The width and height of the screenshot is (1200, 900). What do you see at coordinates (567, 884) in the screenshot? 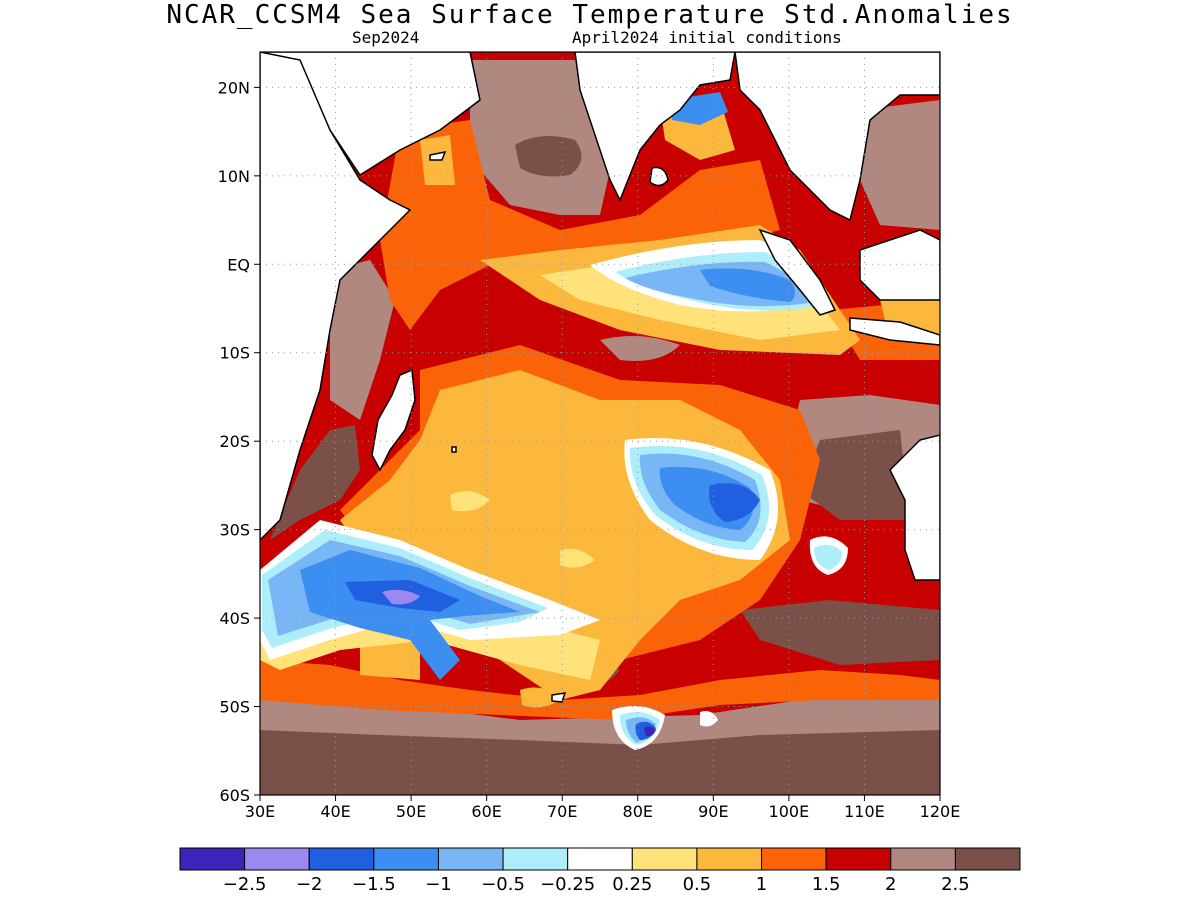
I see `colorbar-label: −0.25` at bounding box center [567, 884].